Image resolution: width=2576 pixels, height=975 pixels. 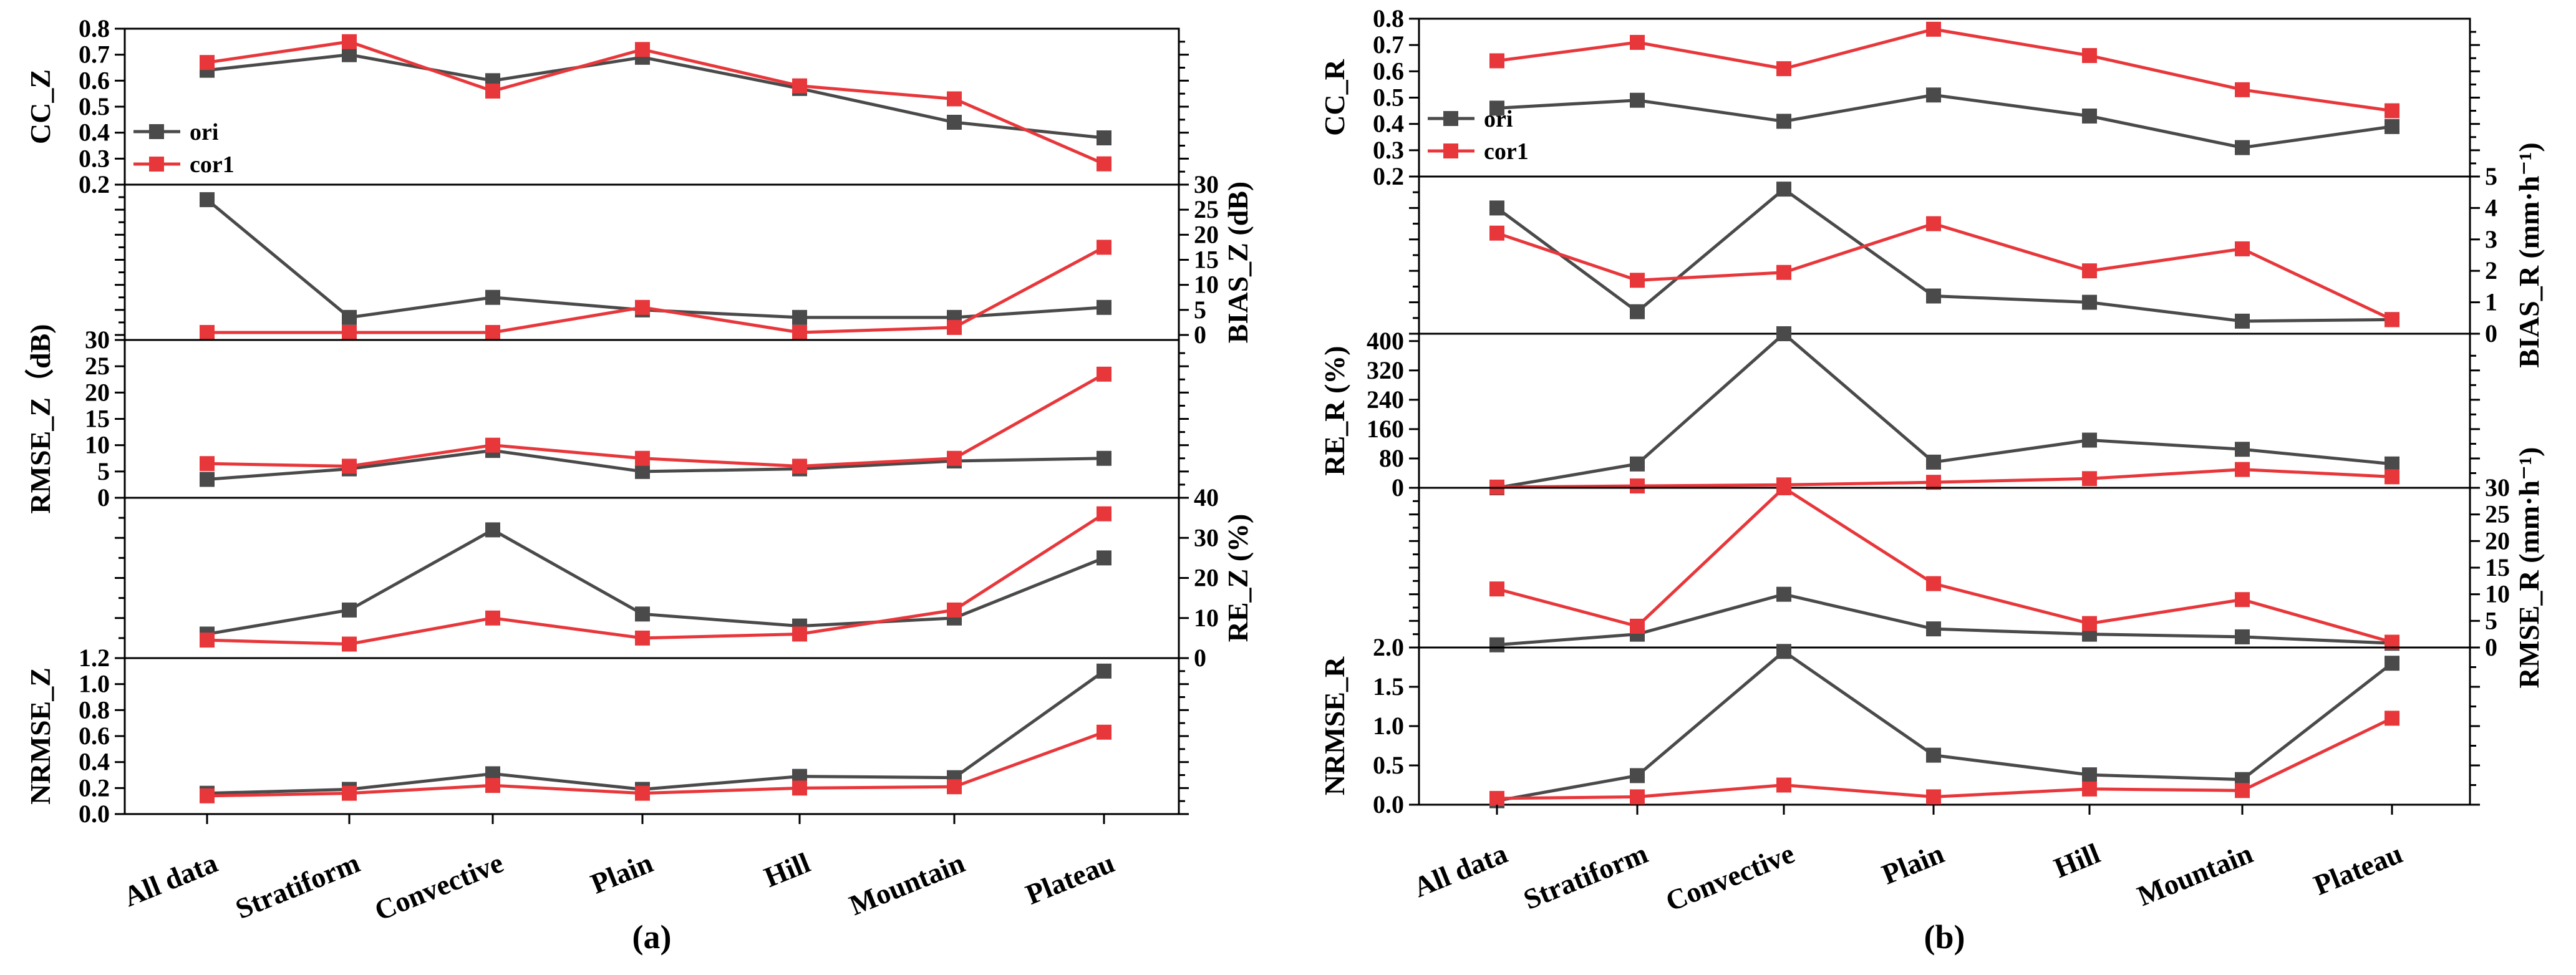 What do you see at coordinates (94, 184) in the screenshot?
I see `y-tick-label: 0.2` at bounding box center [94, 184].